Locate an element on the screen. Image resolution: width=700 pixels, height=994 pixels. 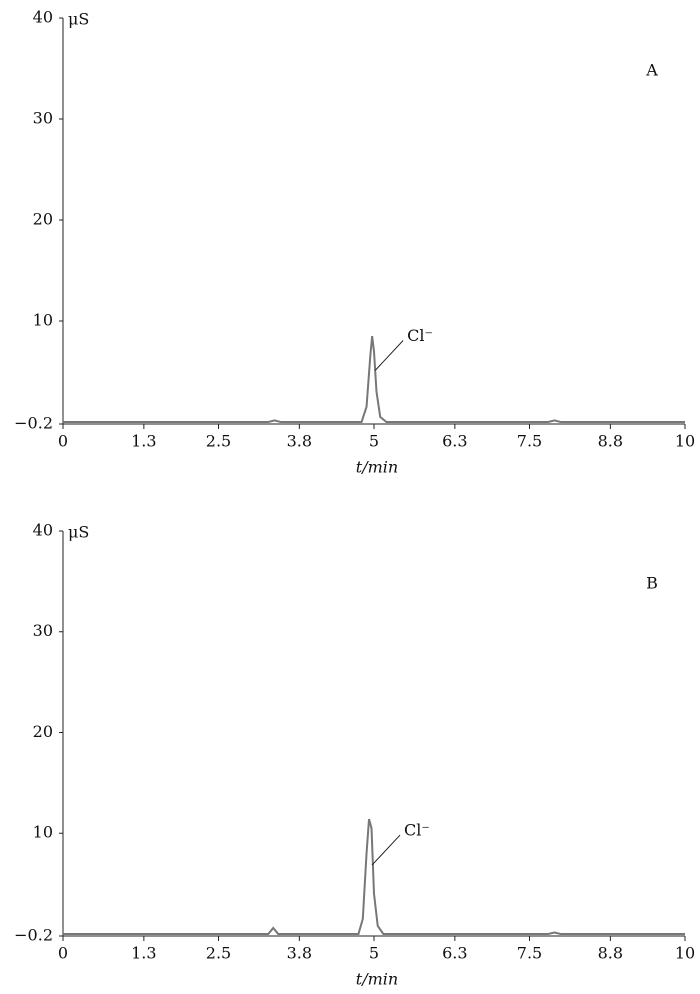
panel-label: A is located at coordinates (651, 70).